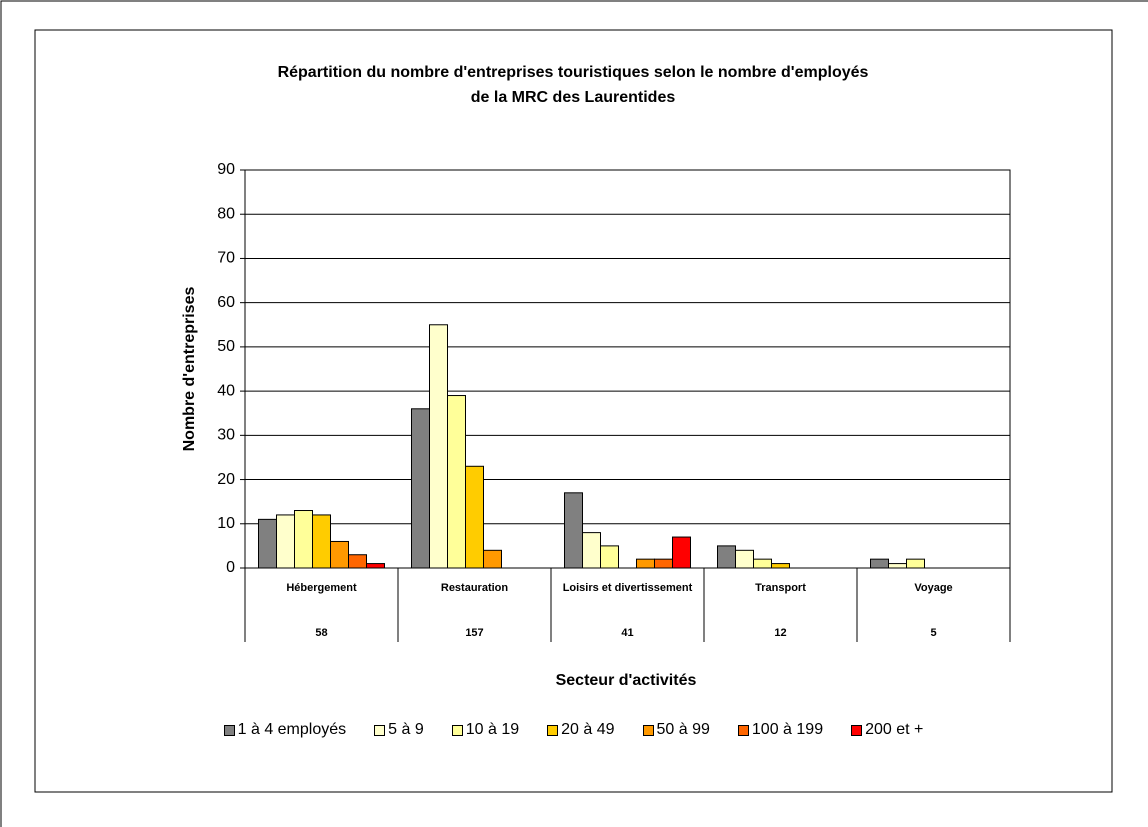 The image size is (1148, 827). What do you see at coordinates (787, 729) in the screenshot?
I see `legend-label: 100 à 199` at bounding box center [787, 729].